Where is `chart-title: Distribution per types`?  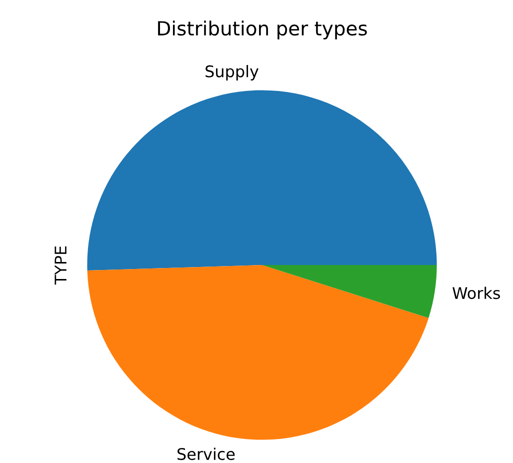 chart-title: Distribution per types is located at coordinates (262, 30).